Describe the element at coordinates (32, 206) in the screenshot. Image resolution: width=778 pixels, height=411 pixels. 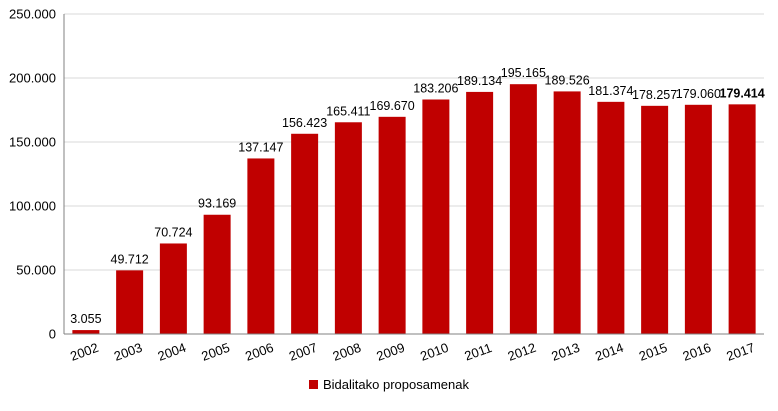
I see `y-tick-label: 100.000` at that location.